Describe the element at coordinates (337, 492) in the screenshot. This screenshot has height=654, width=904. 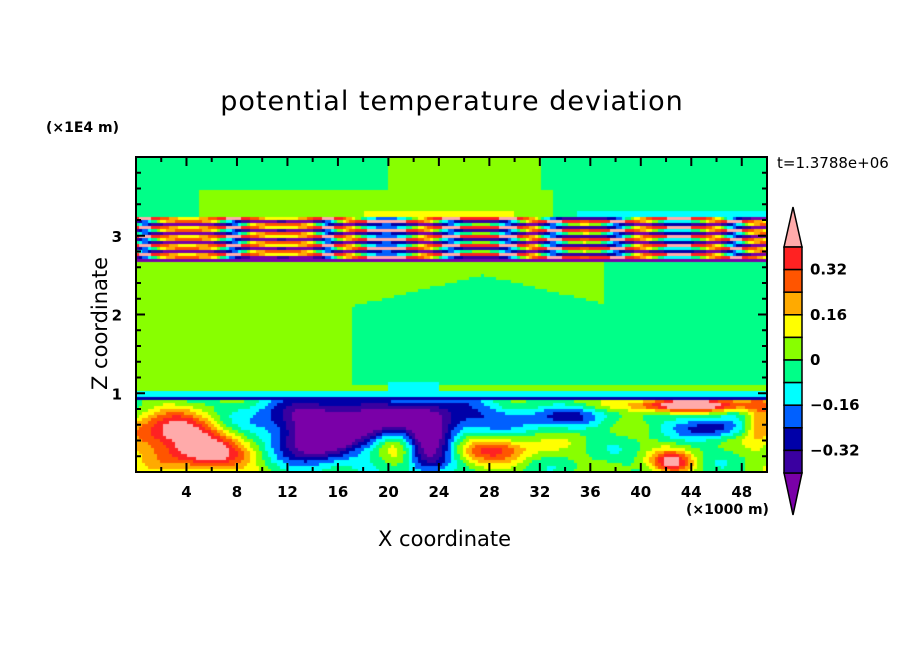
I see `x-tick-label: 16` at that location.